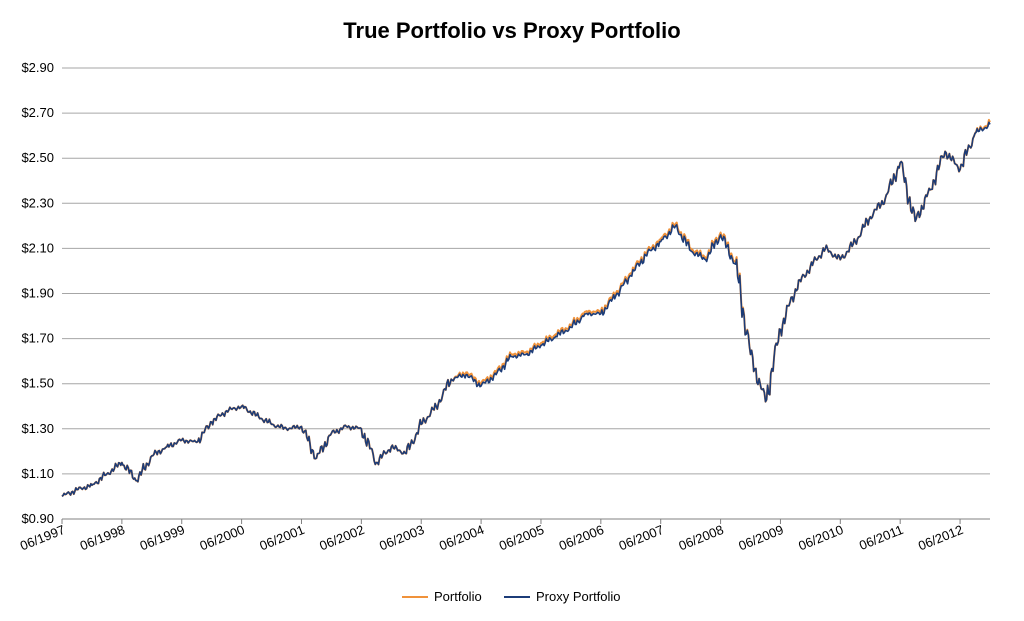 Image resolution: width=1024 pixels, height=621 pixels. I want to click on x-tick-label: 06/2001, so click(281, 538).